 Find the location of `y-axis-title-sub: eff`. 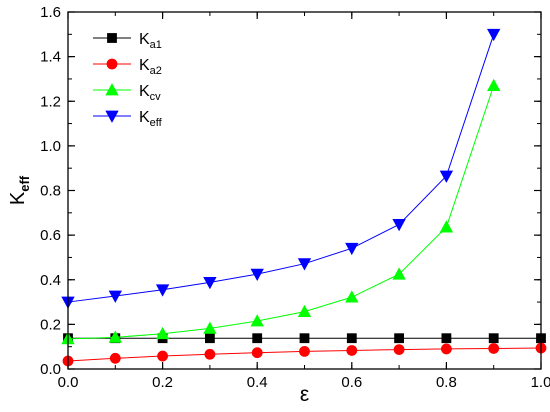

y-axis-title-sub: eff is located at coordinates (24, 183).